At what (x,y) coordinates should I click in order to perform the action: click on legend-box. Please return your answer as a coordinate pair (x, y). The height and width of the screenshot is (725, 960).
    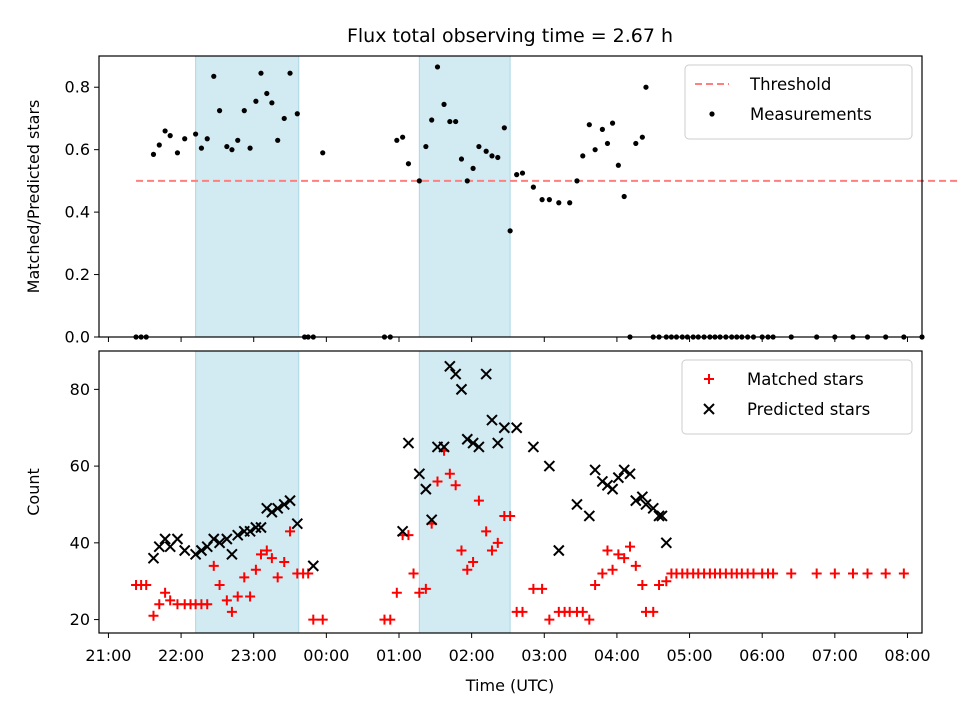
    Looking at the image, I should click on (797, 397).